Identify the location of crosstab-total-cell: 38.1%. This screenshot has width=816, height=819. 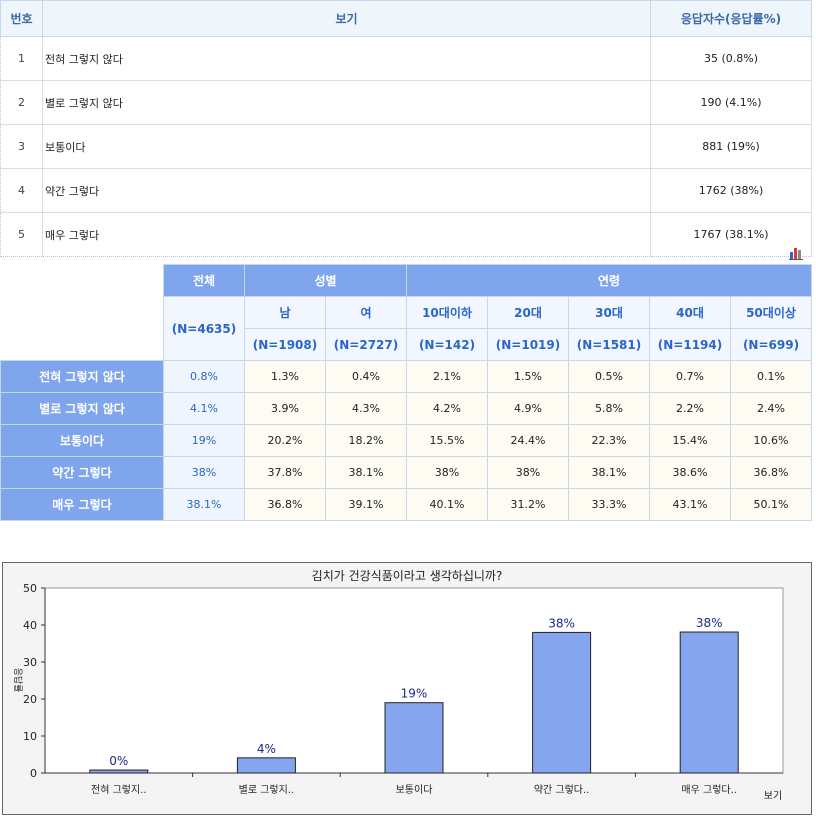
(204, 504).